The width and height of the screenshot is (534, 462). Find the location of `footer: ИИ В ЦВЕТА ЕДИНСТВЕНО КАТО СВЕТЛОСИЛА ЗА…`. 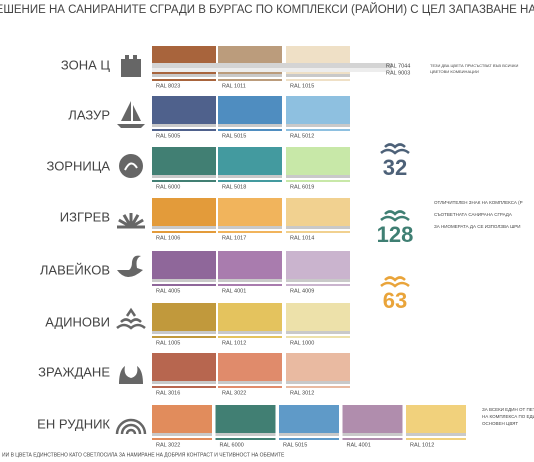

footer: ИИ В ЦВЕТА ЕДИНСТВЕНО КАТО СВЕТЛОСИЛА ЗА… is located at coordinates (143, 455).